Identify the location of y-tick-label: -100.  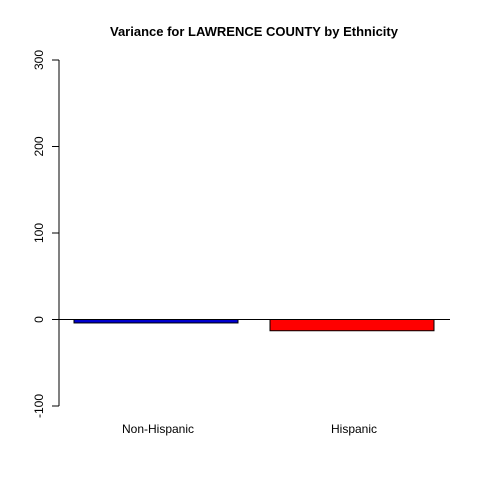
(39, 406).